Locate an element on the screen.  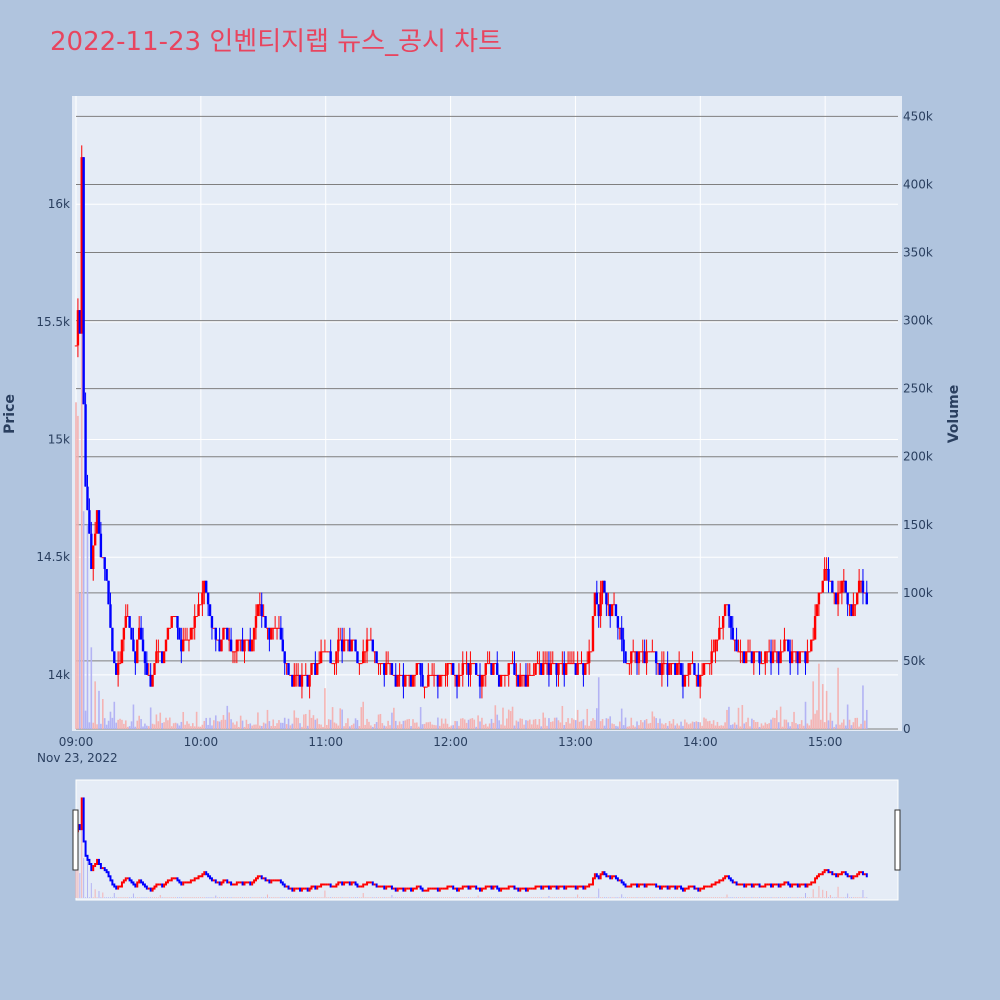
time-tick-label: 10:00 is located at coordinates (201, 742).